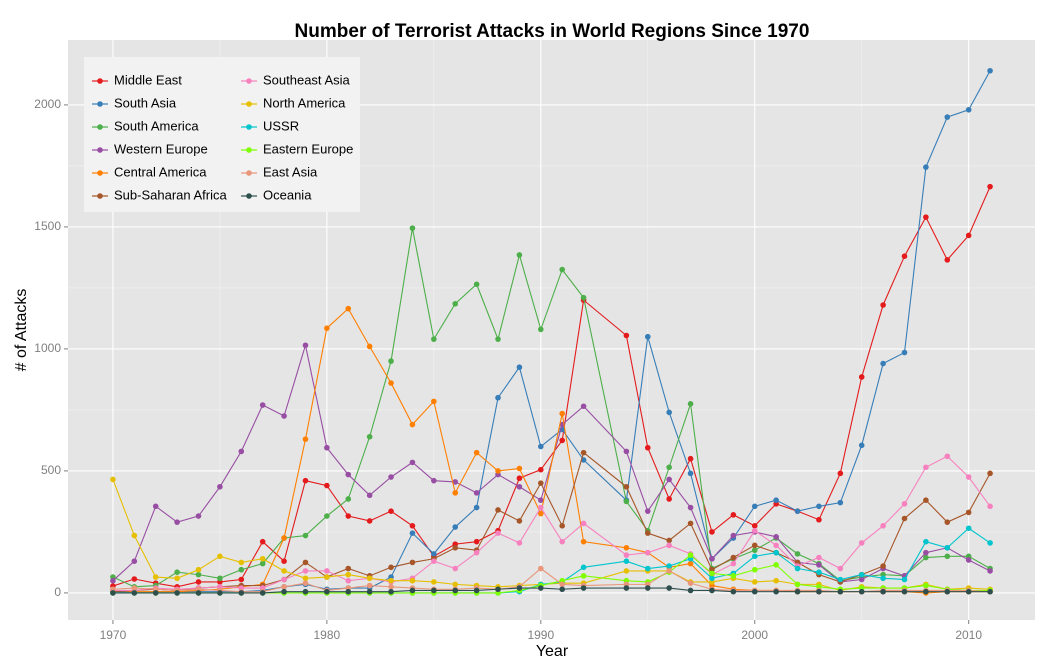  Describe the element at coordinates (290, 171) in the screenshot. I see `legend-label: East Asia` at that location.